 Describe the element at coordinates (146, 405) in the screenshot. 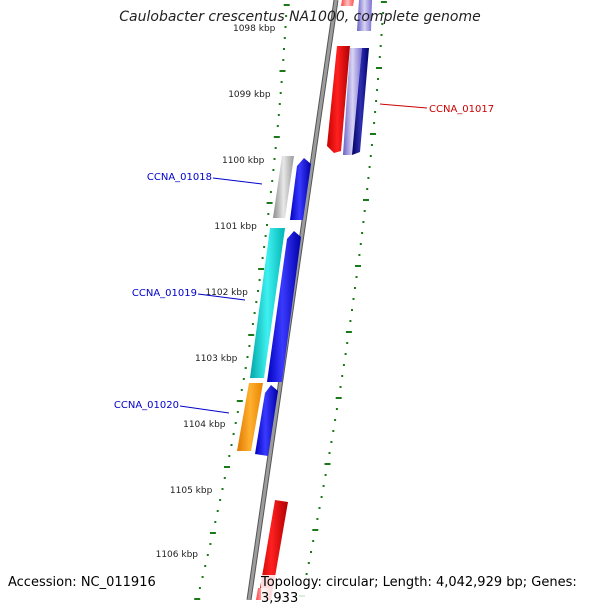

I see `gene-label-ccna-01020: CCNA_01020` at that location.